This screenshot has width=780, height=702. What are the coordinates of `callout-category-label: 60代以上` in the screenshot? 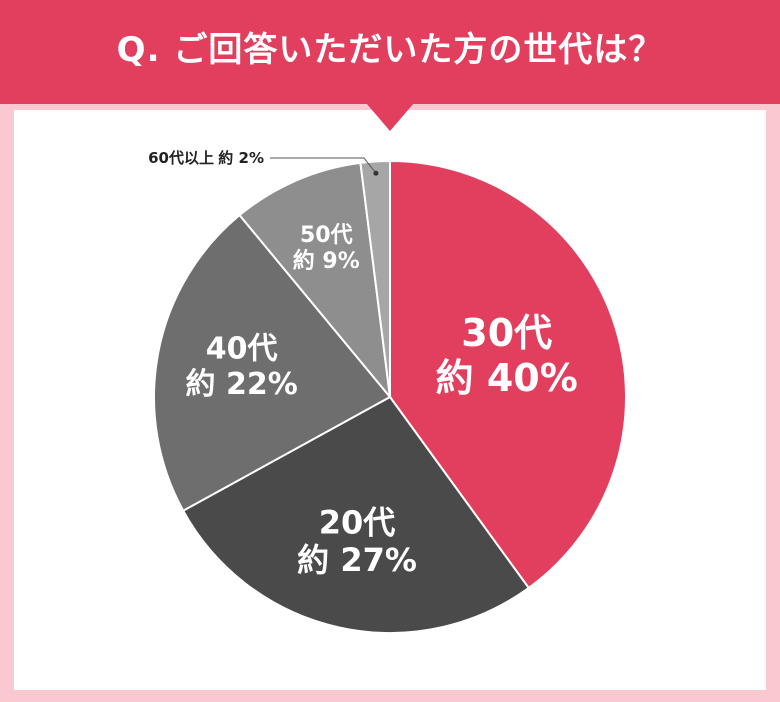 It's located at (181, 158).